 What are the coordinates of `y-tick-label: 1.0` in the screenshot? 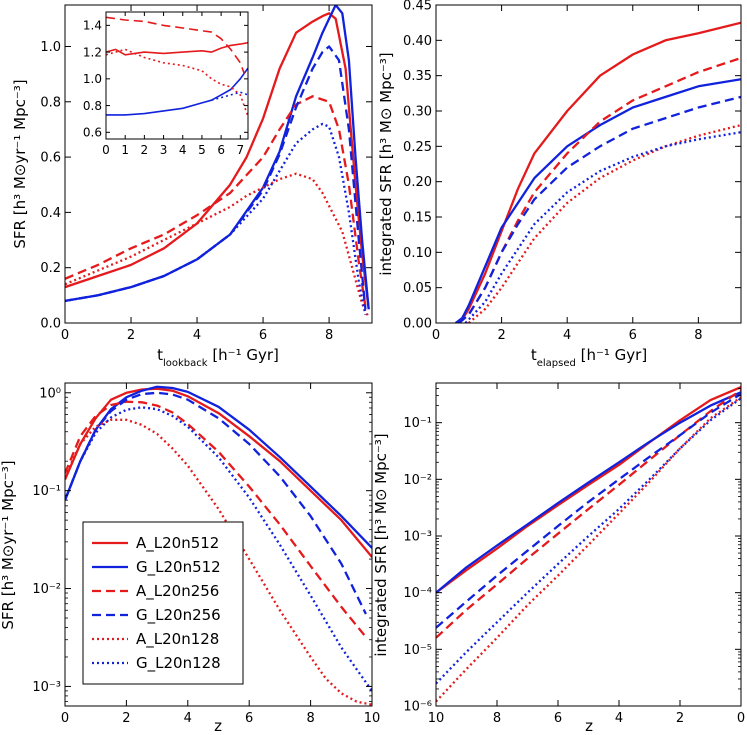 It's located at (50, 47).